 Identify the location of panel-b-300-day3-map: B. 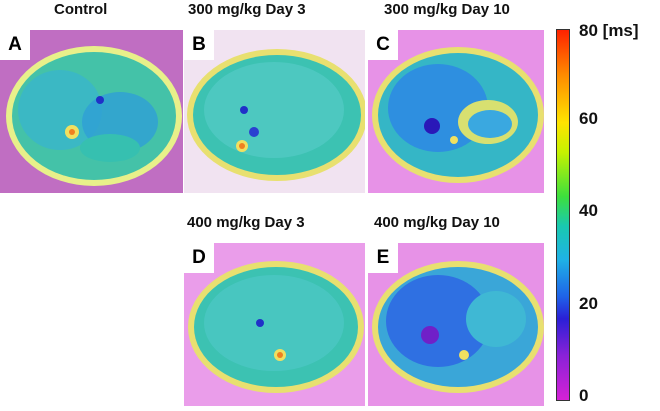
(274, 111).